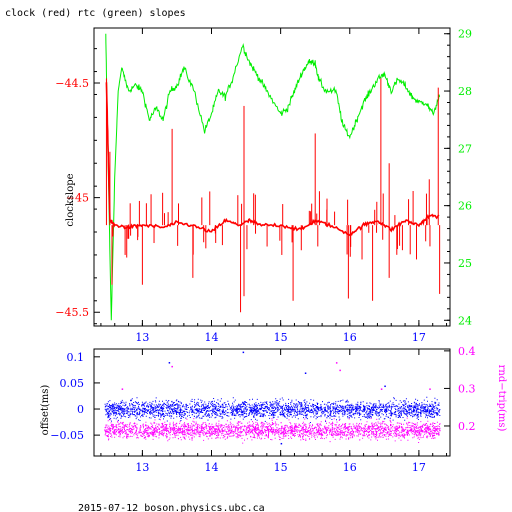  What do you see at coordinates (171, 507) in the screenshot?
I see `footer-text: 2015-07-12 boson.physics.ubc.ca` at bounding box center [171, 507].